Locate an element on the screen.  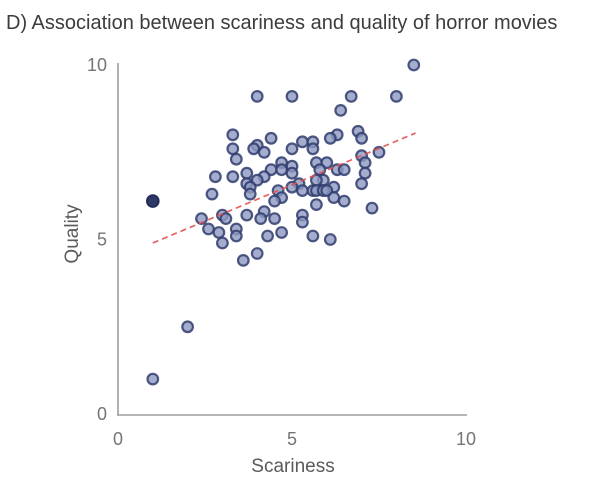
x-tick-label: 0 is located at coordinates (118, 439).